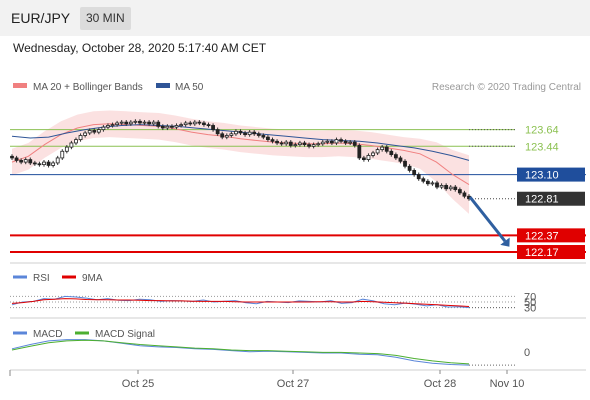 Image resolution: width=590 pixels, height=400 pixels. Describe the element at coordinates (293, 384) in the screenshot. I see `x-tick-label: Oct 27` at that location.